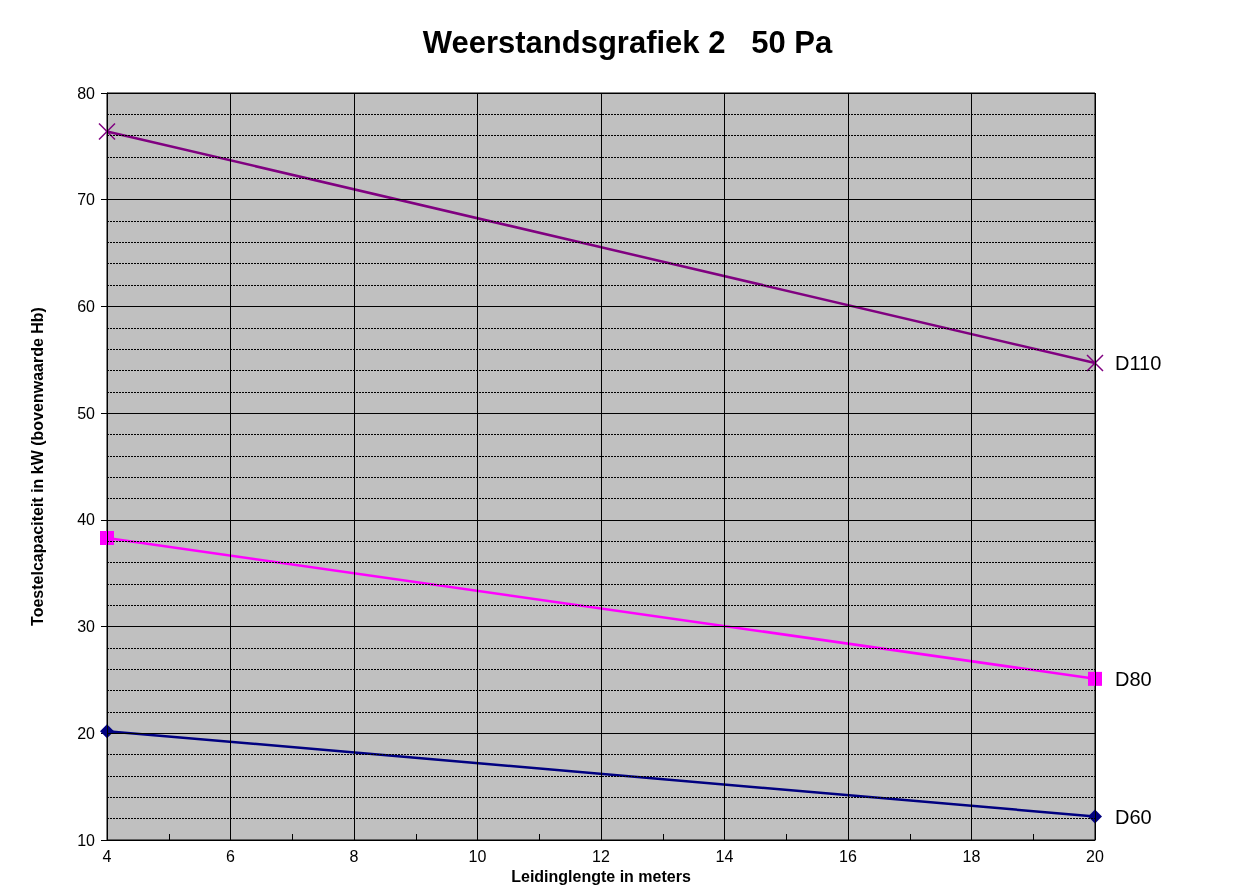  What do you see at coordinates (848, 856) in the screenshot?
I see `x-tick-label: 16` at bounding box center [848, 856].